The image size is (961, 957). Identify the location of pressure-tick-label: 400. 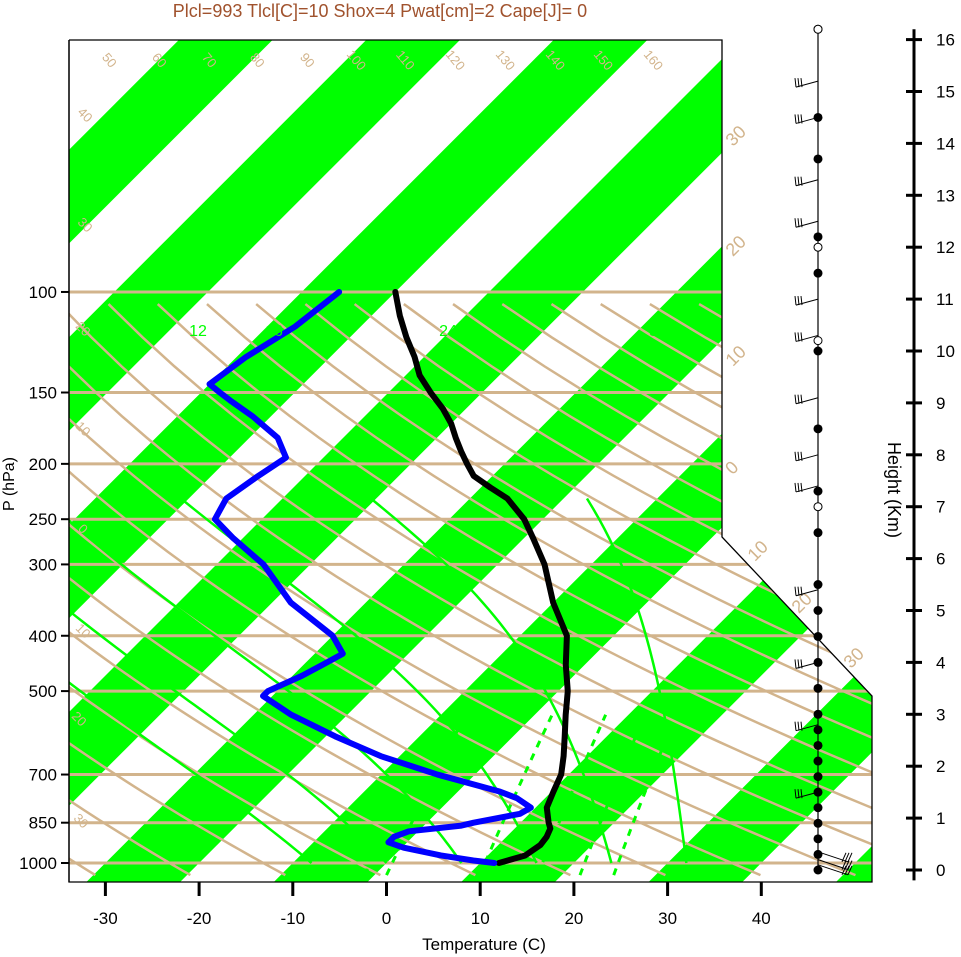
(43, 636).